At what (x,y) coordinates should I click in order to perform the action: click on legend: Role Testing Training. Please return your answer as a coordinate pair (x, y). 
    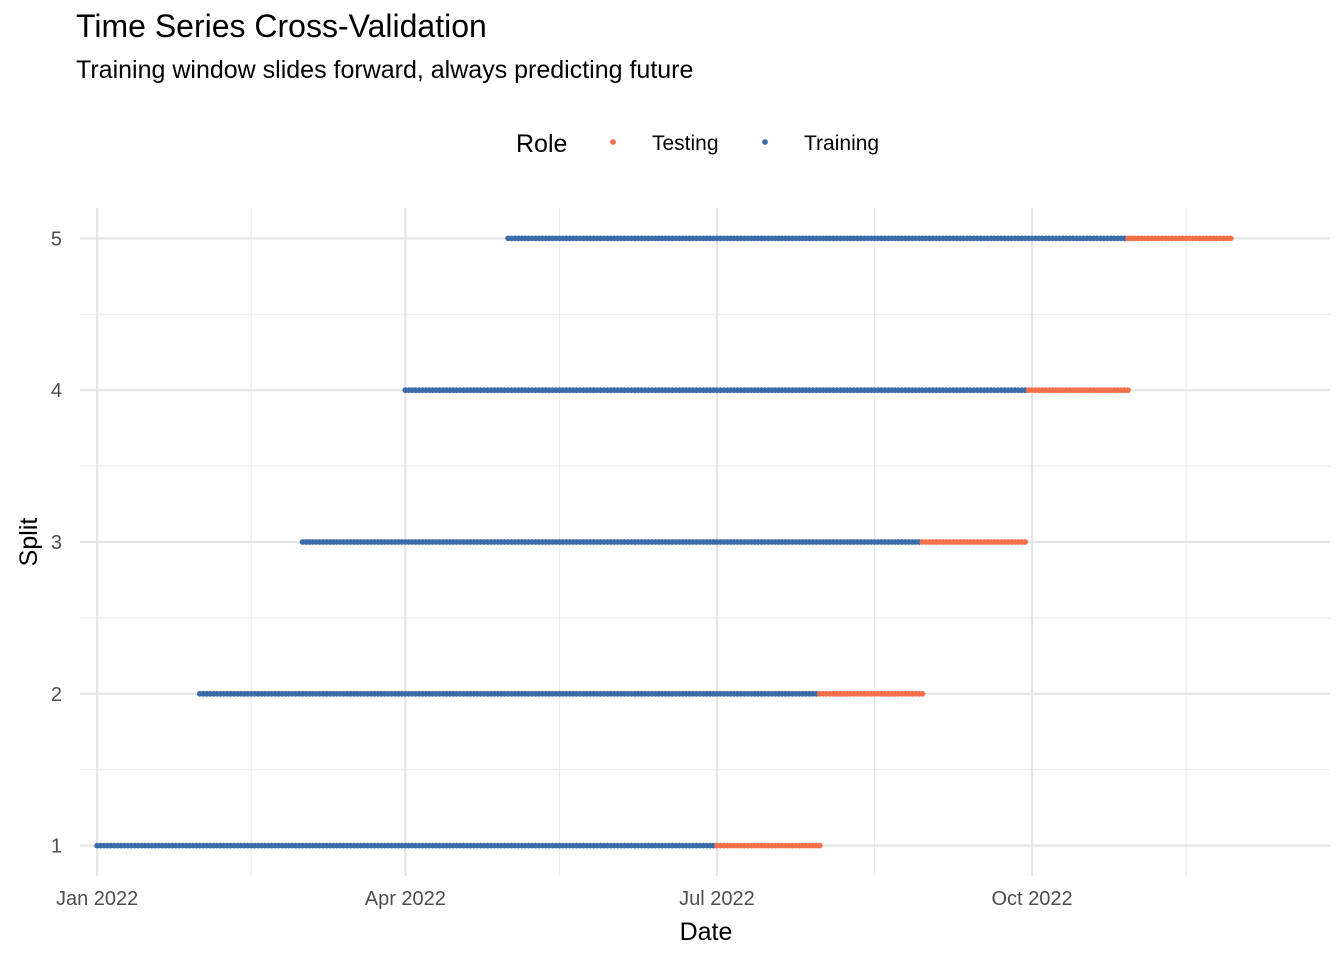
    Looking at the image, I should click on (697, 144).